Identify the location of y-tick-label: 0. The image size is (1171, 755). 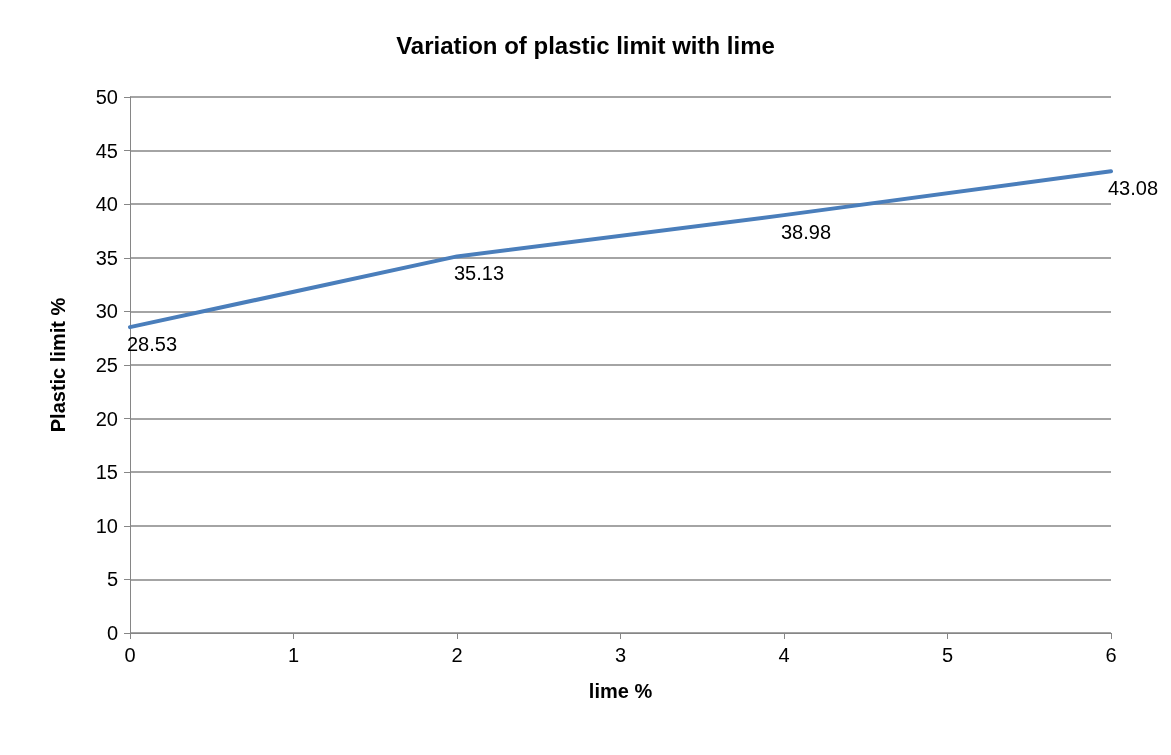
(112, 633).